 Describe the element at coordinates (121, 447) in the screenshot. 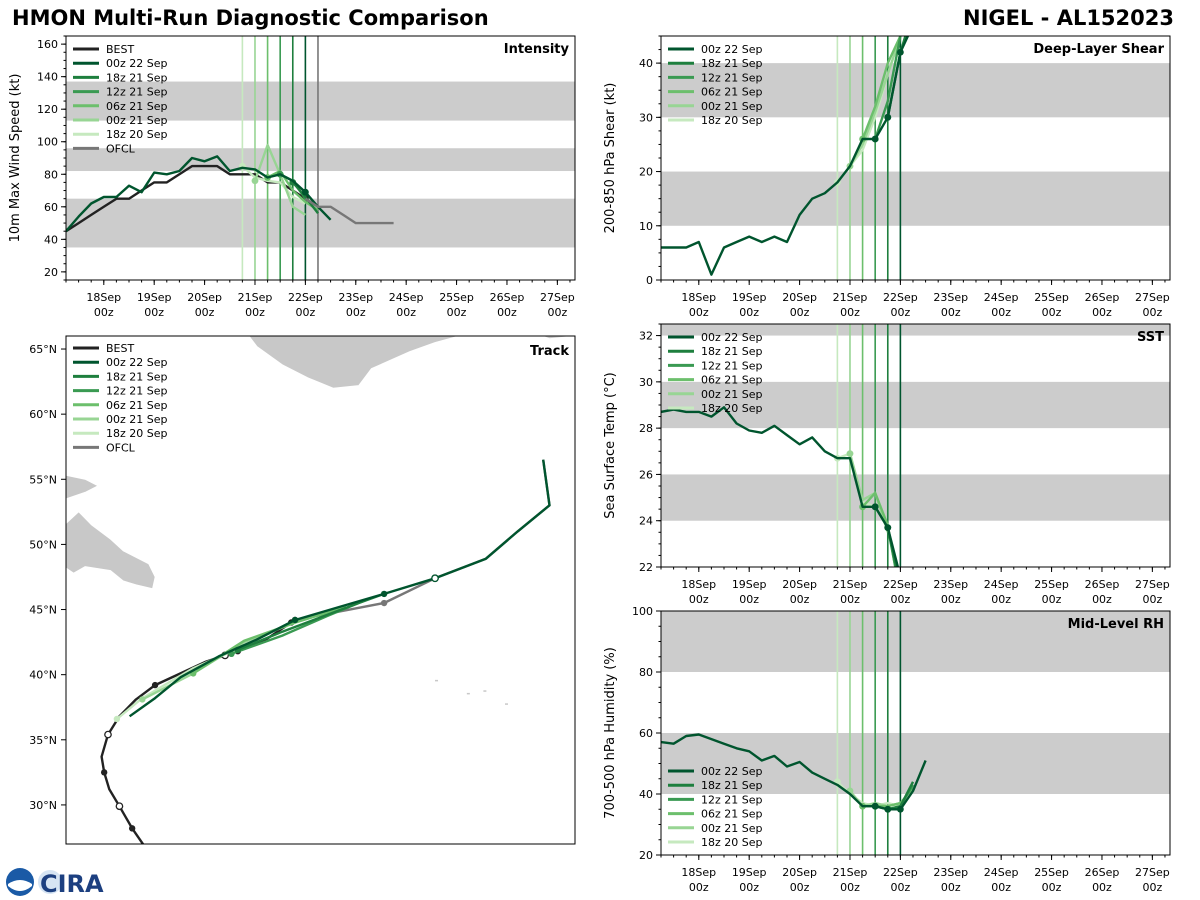

I see `track-legend-label-ofcl: OFCL` at that location.